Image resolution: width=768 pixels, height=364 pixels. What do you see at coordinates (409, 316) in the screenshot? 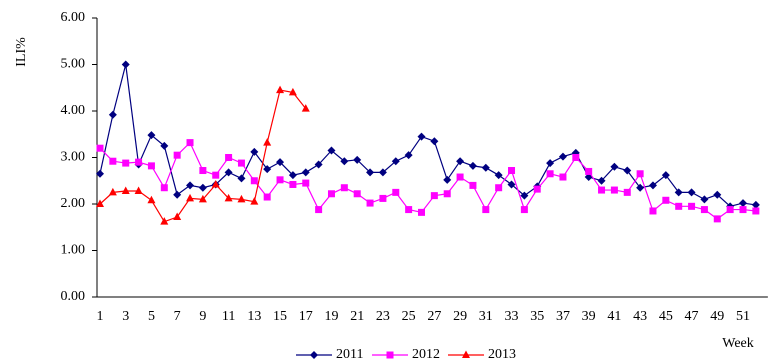
I see `x-tick-label: 25` at bounding box center [409, 316].